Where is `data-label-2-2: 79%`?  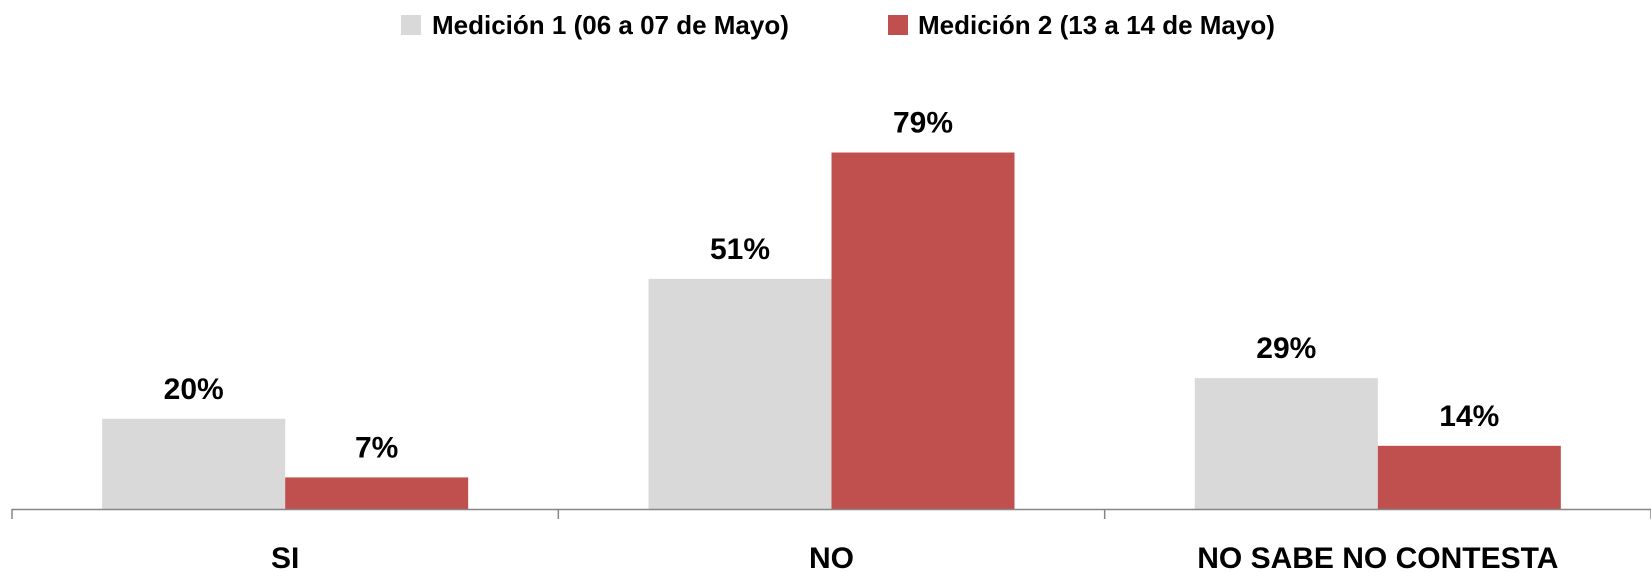
data-label-2-2: 79% is located at coordinates (923, 123).